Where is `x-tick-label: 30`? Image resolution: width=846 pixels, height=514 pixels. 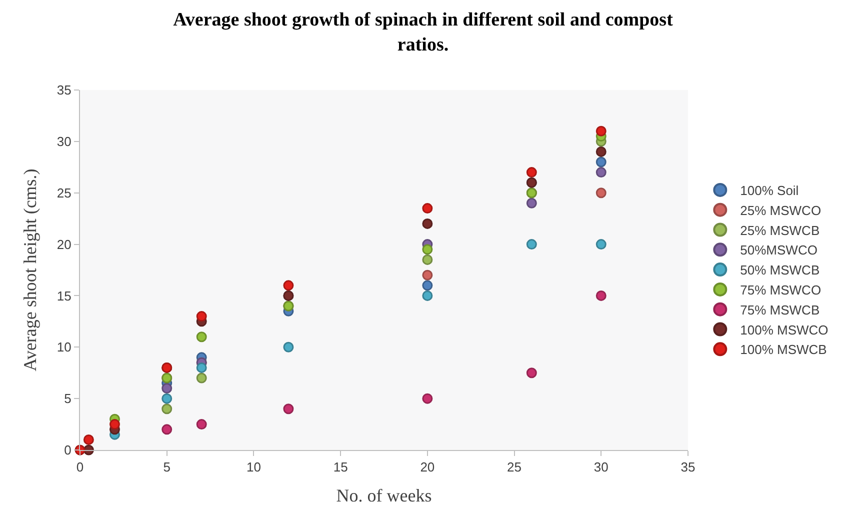
x-tick-label: 30 is located at coordinates (601, 467).